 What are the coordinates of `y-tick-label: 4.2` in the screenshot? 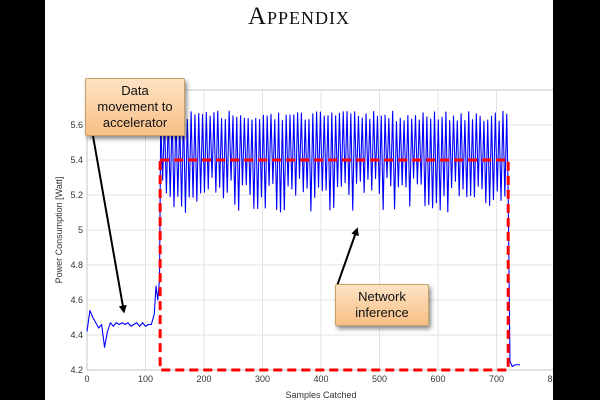 It's located at (76, 370).